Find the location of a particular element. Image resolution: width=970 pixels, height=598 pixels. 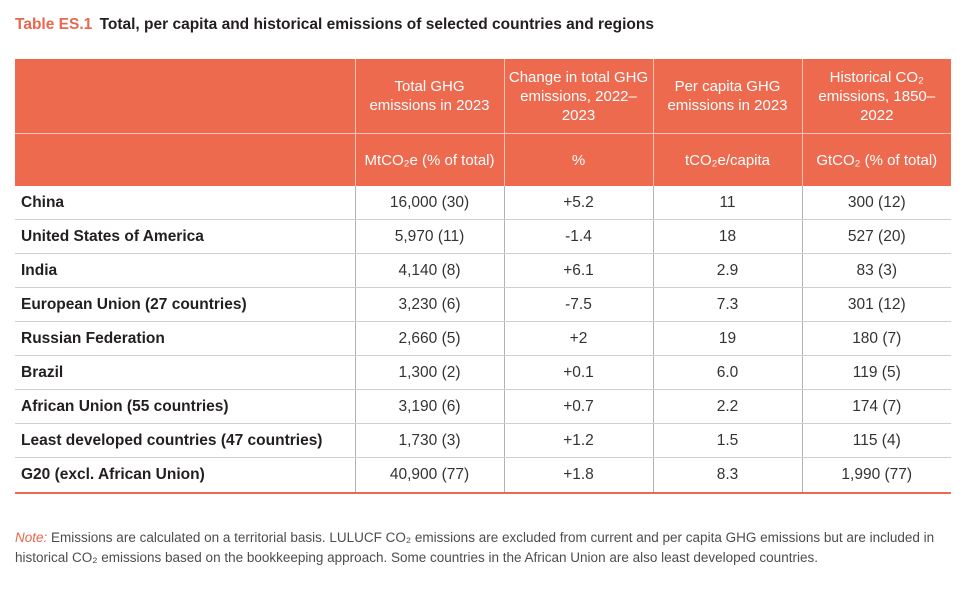

per-capita-cell: 6.0 is located at coordinates (727, 372).